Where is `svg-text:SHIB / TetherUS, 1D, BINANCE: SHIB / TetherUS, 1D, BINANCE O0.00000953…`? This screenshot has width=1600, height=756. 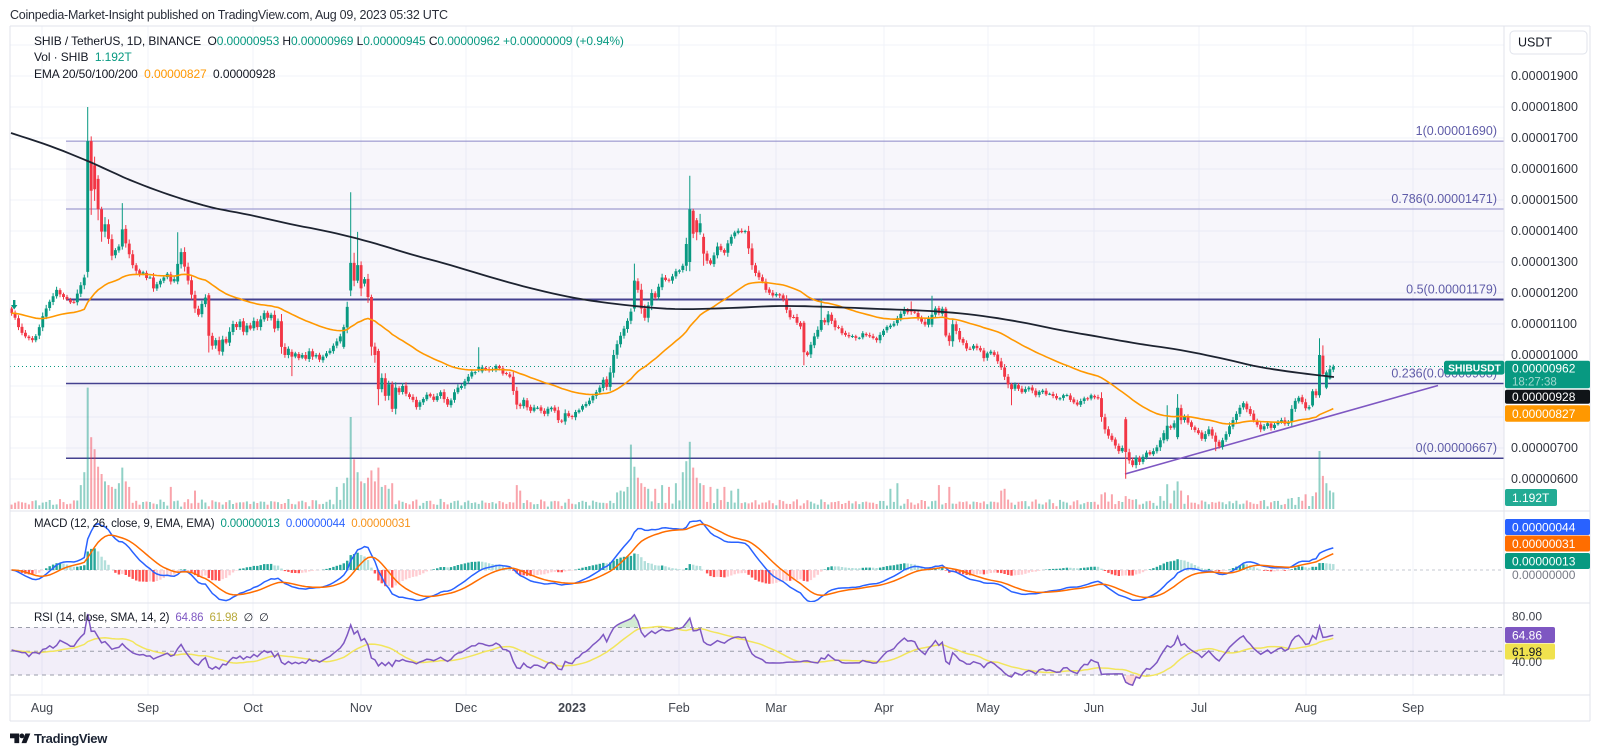 svg-text:SHIB / TetherUS, 1D, BINANCE: SHIB / TetherUS, 1D, BINANCE O0.00000953… is located at coordinates (329, 41).